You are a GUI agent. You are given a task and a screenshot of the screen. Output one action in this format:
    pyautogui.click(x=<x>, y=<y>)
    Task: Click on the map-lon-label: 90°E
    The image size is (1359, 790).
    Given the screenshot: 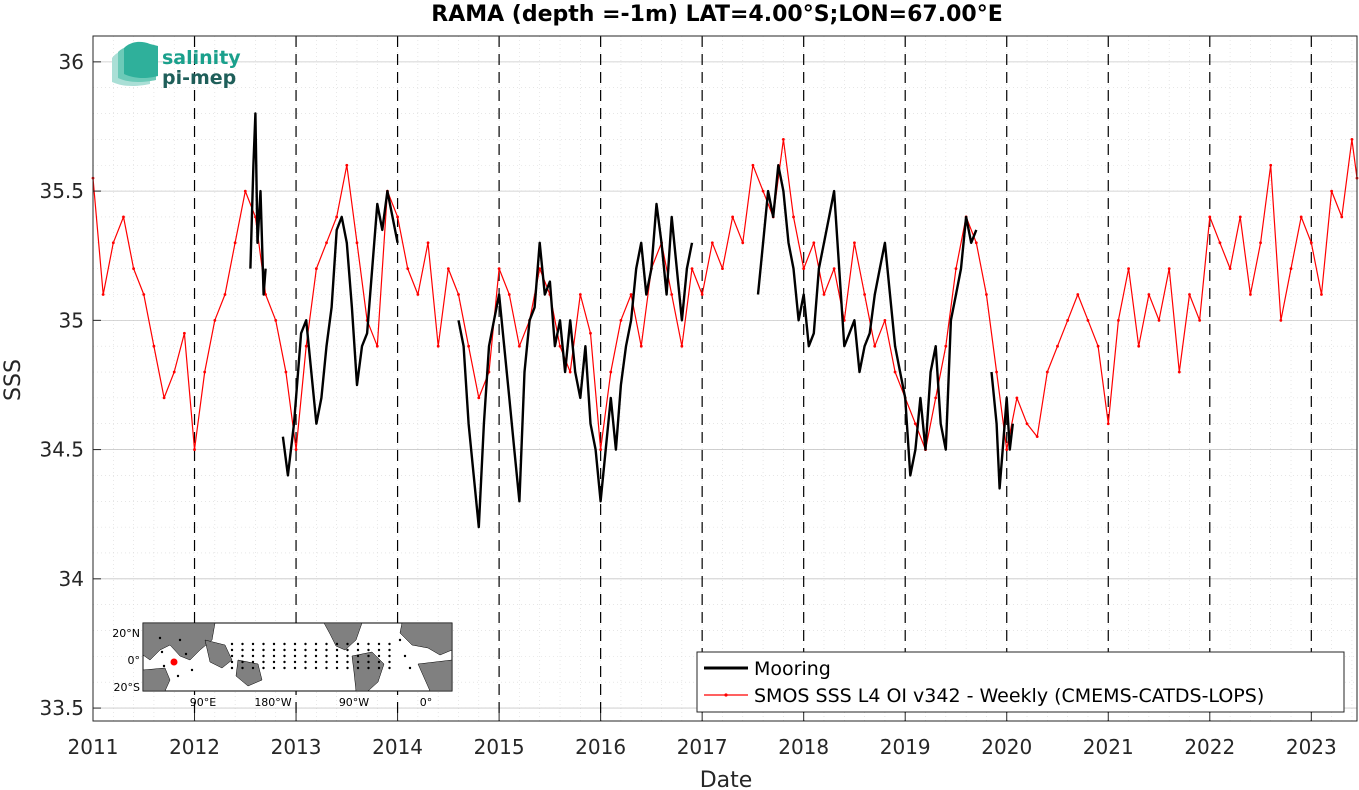 What is the action you would take?
    pyautogui.click(x=203, y=702)
    